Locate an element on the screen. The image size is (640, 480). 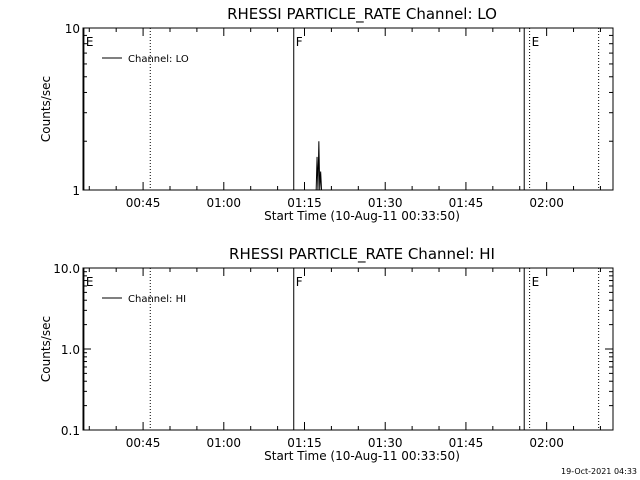
legend-label: Channel: HI is located at coordinates (157, 299).